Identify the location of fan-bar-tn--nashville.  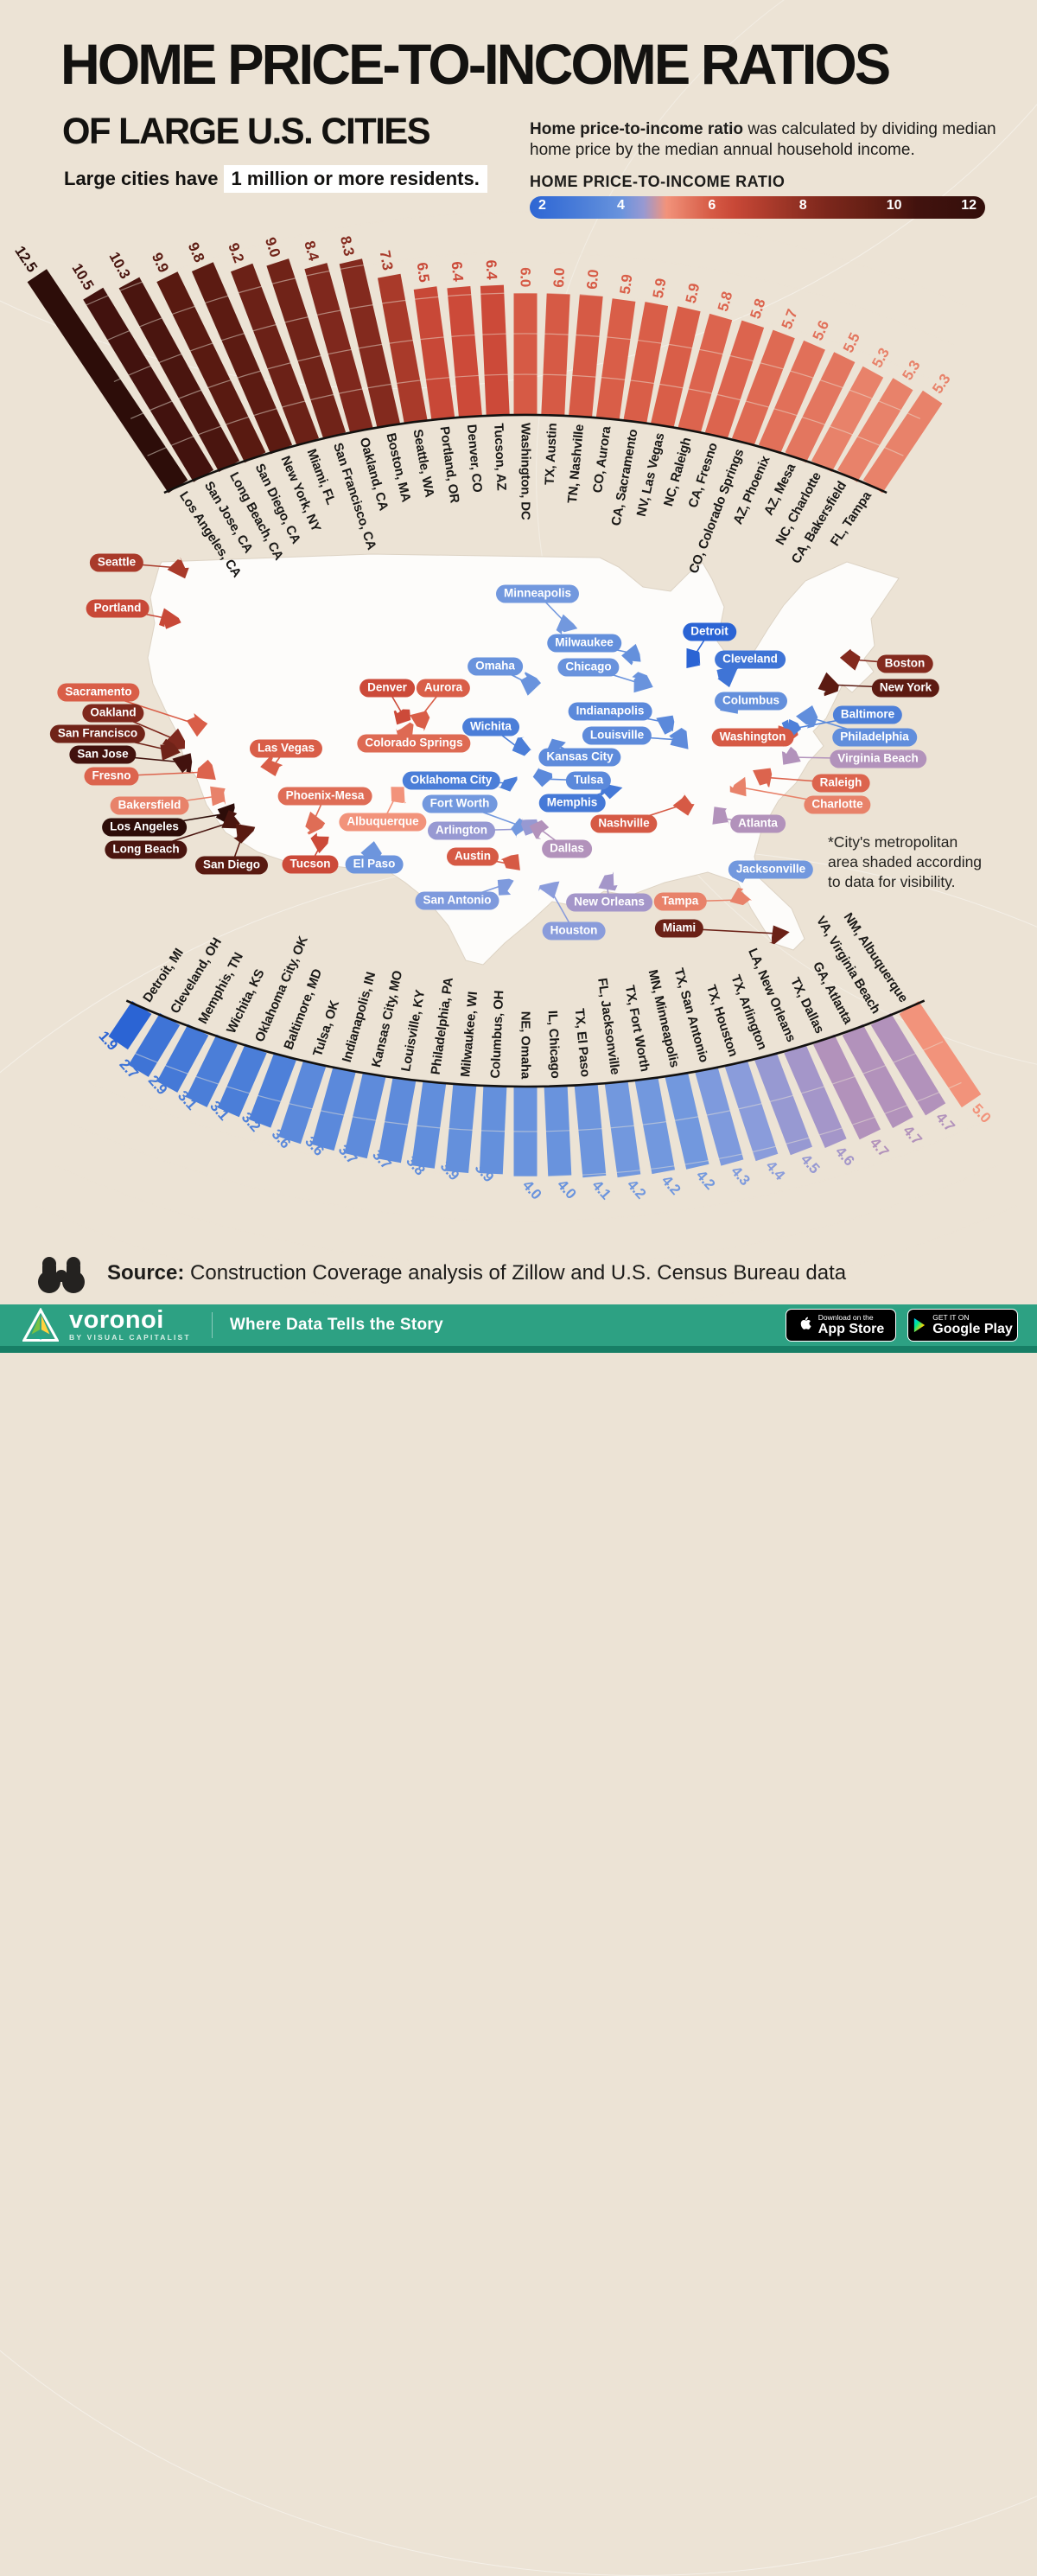
(586, 356).